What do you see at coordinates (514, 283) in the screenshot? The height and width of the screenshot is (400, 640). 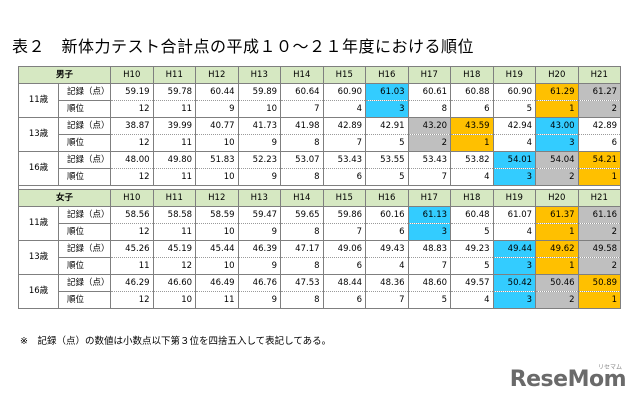 I see `record-value: 50.42` at bounding box center [514, 283].